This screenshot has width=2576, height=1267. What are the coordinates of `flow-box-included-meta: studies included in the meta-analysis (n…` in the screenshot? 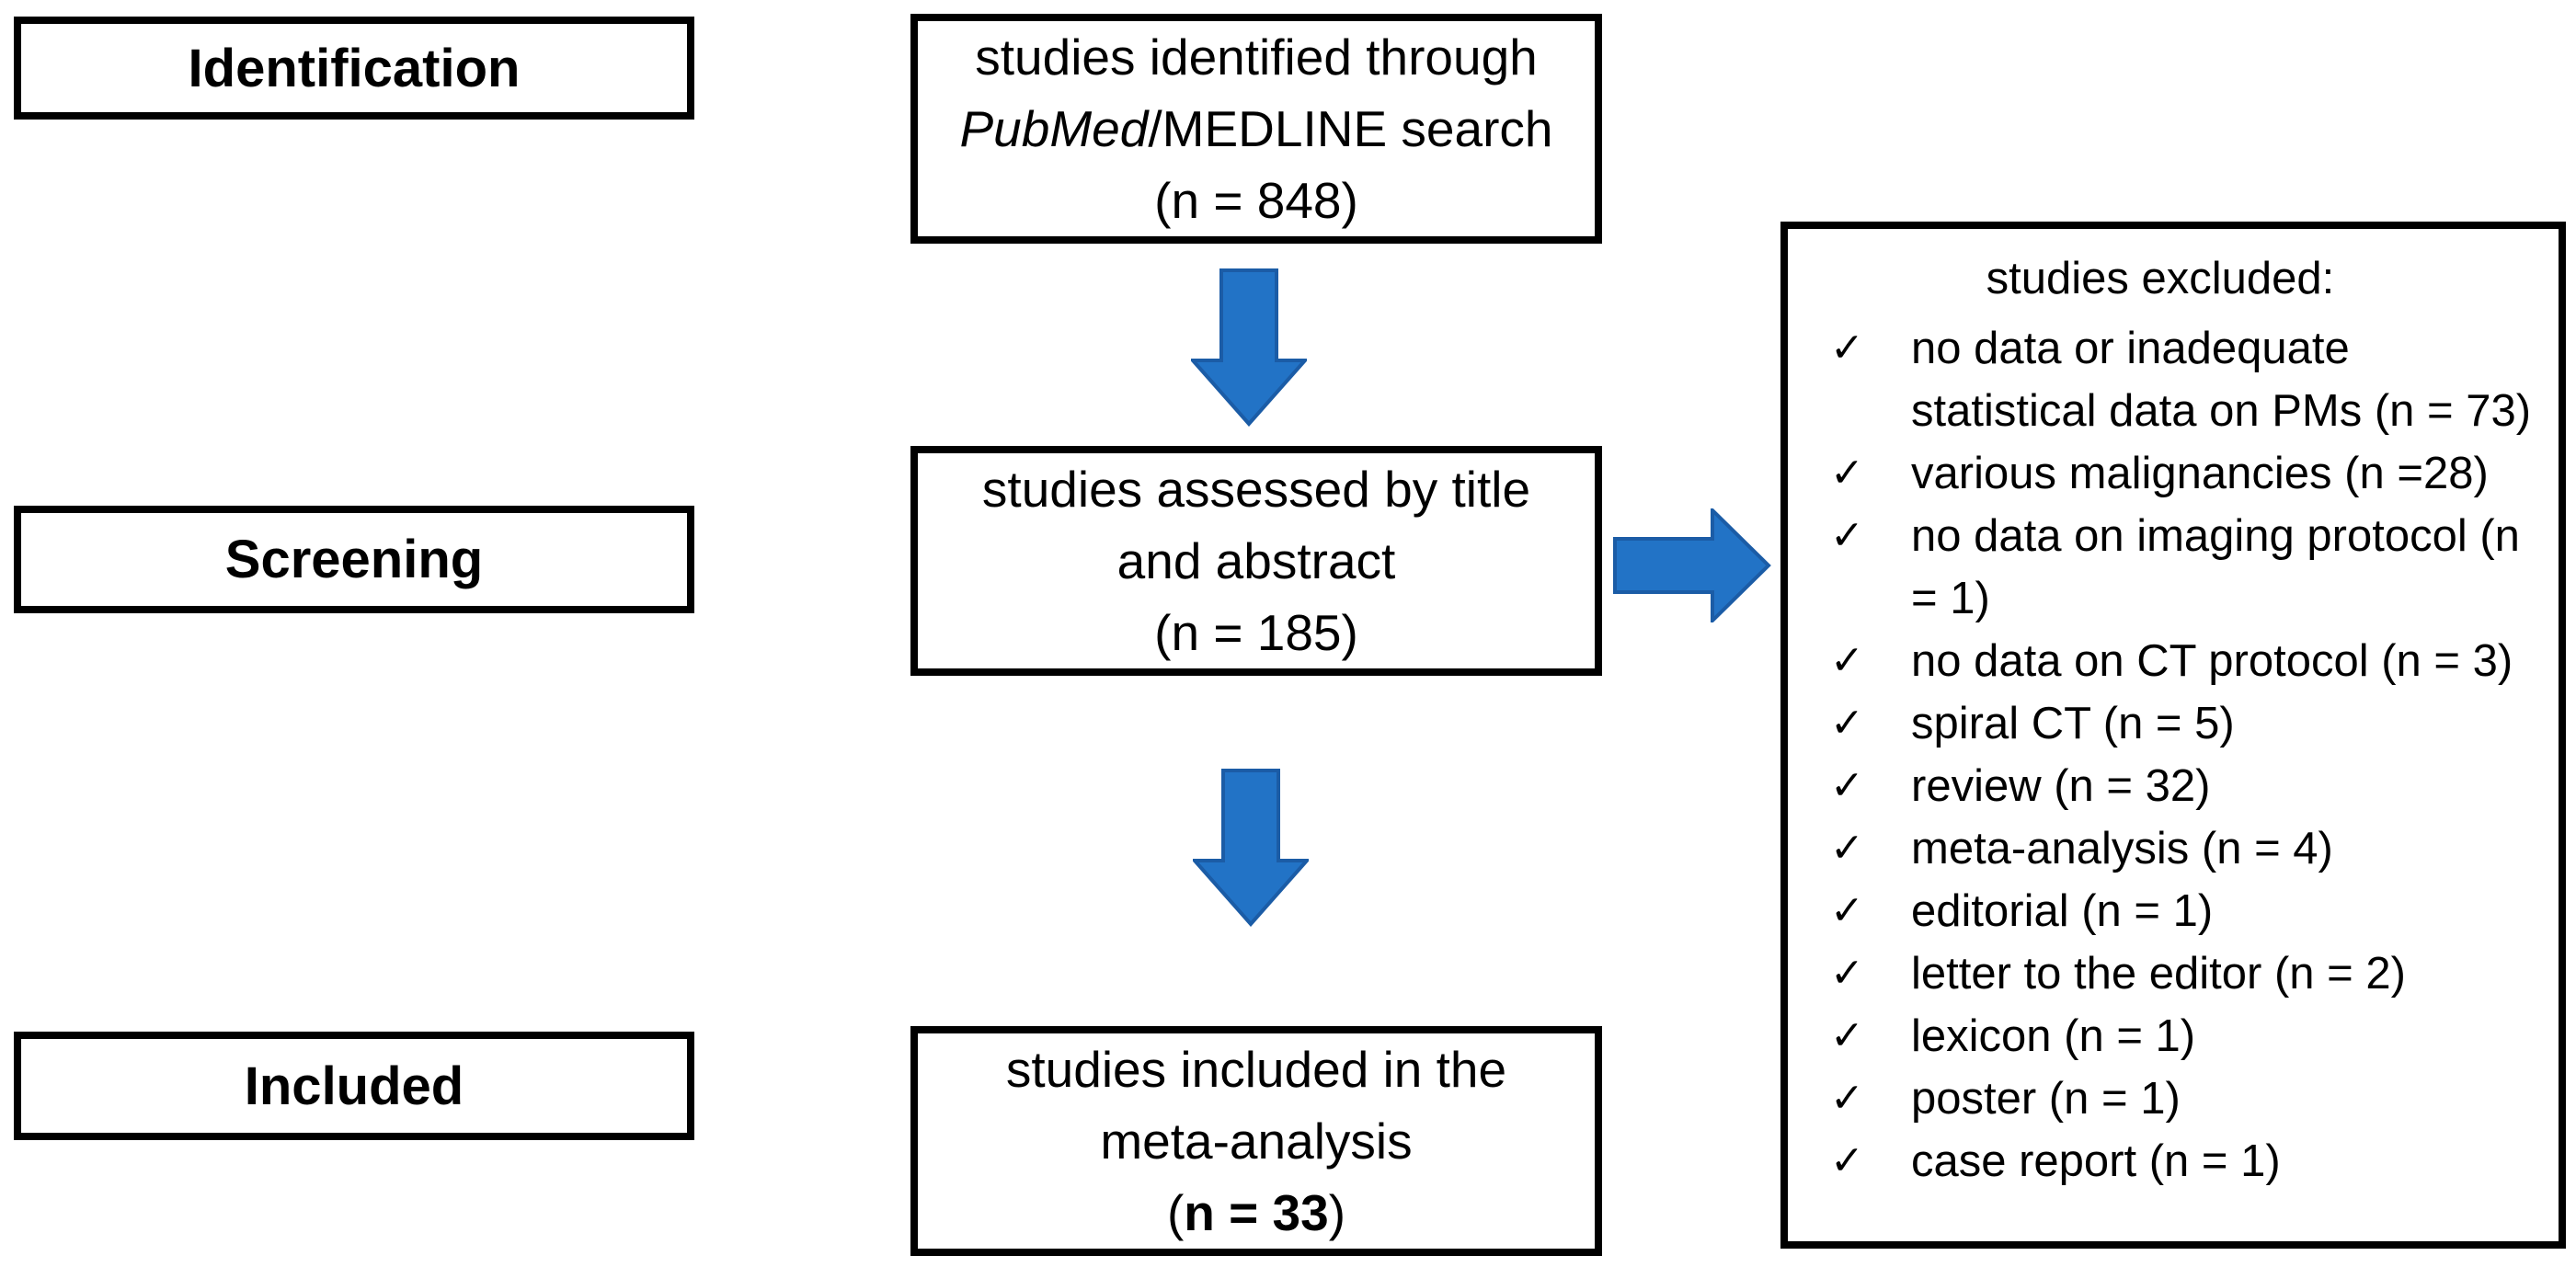 It's located at (1256, 1141).